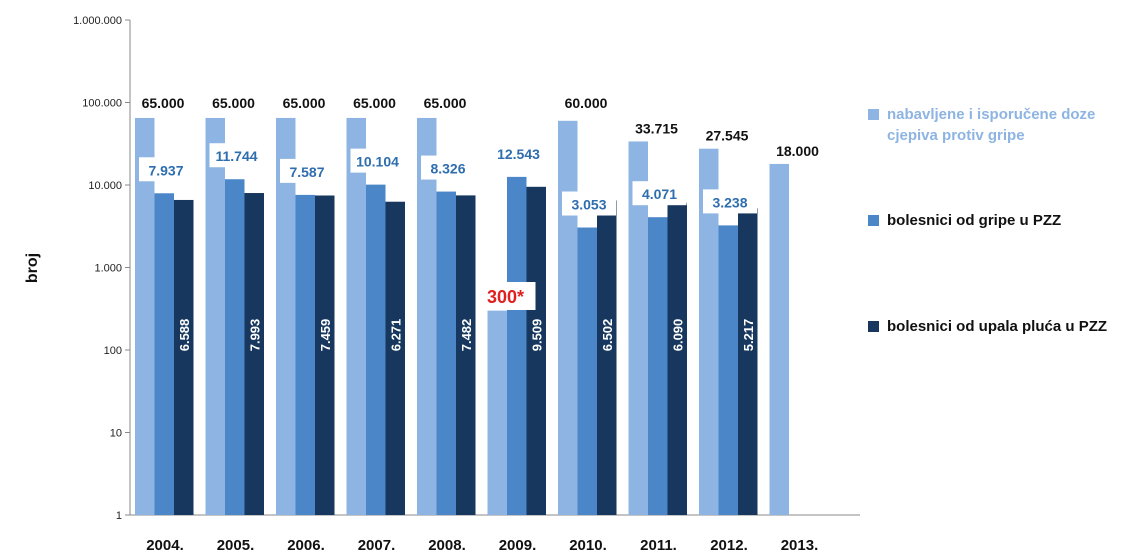 Image resolution: width=1123 pixels, height=556 pixels. I want to click on x-tick-label: 2013., so click(800, 545).